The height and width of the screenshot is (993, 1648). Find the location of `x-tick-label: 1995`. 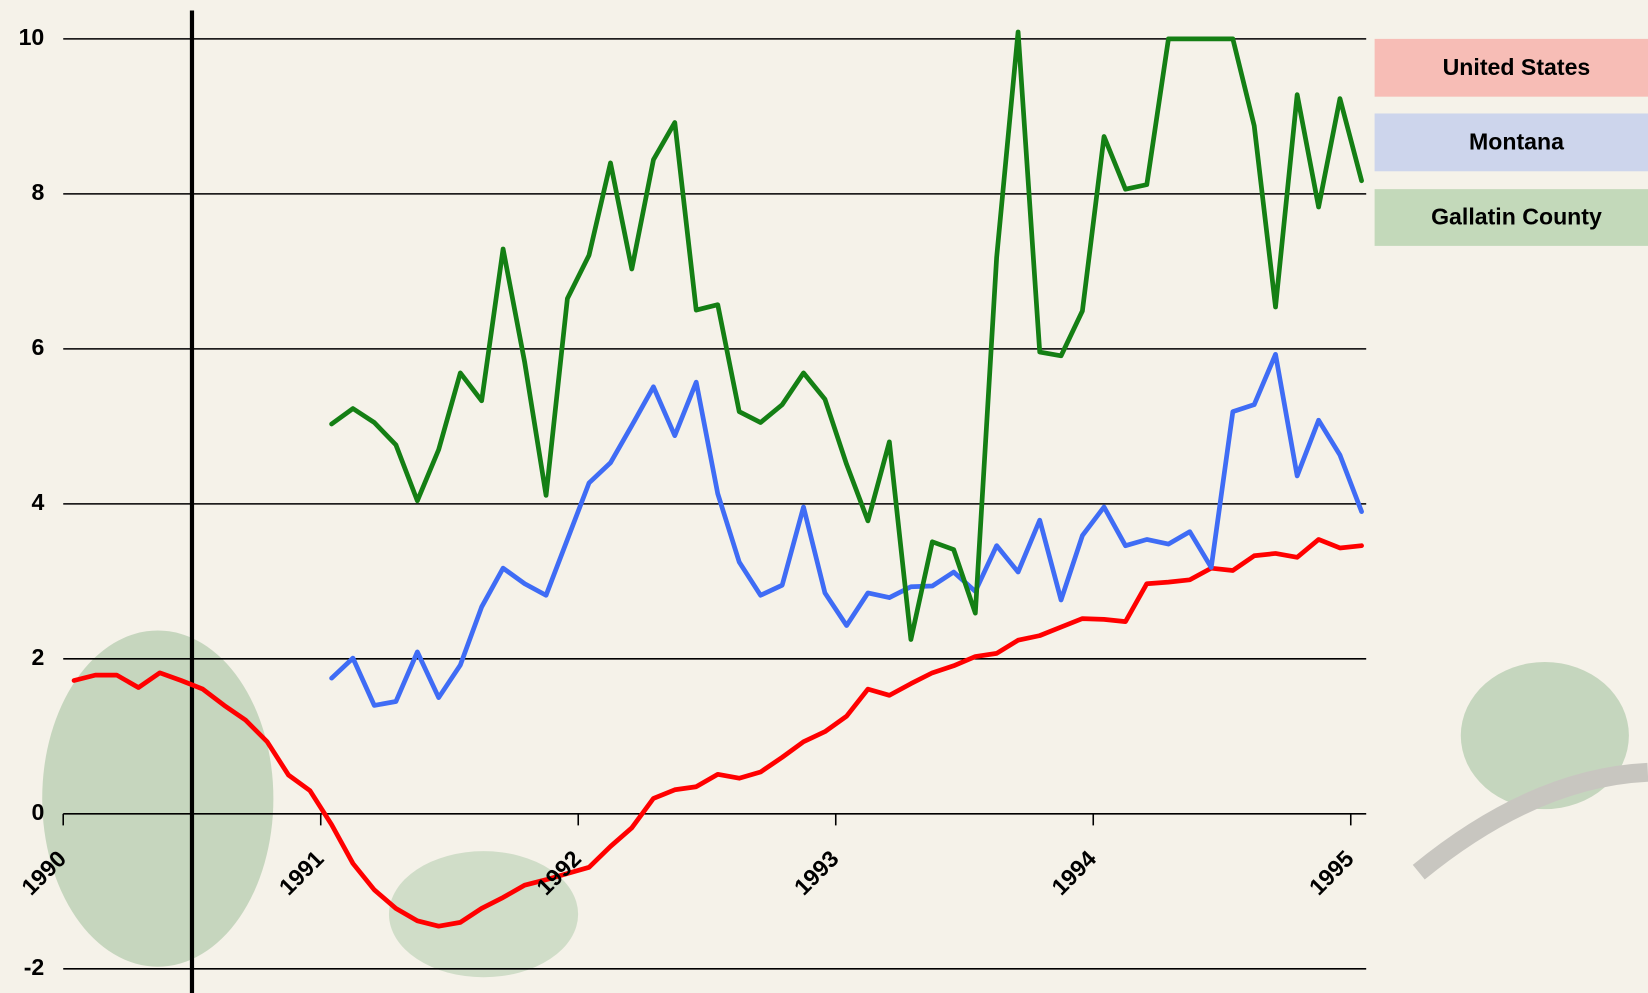

x-tick-label: 1995 is located at coordinates (1331, 872).